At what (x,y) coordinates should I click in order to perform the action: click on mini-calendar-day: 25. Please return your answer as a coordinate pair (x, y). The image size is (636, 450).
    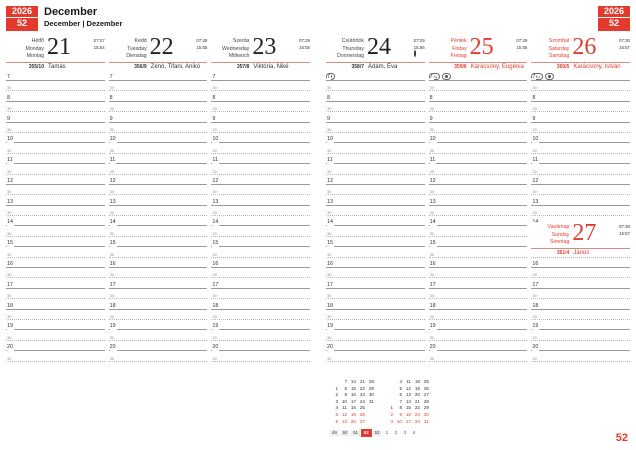
    Looking at the image, I should click on (362, 408).